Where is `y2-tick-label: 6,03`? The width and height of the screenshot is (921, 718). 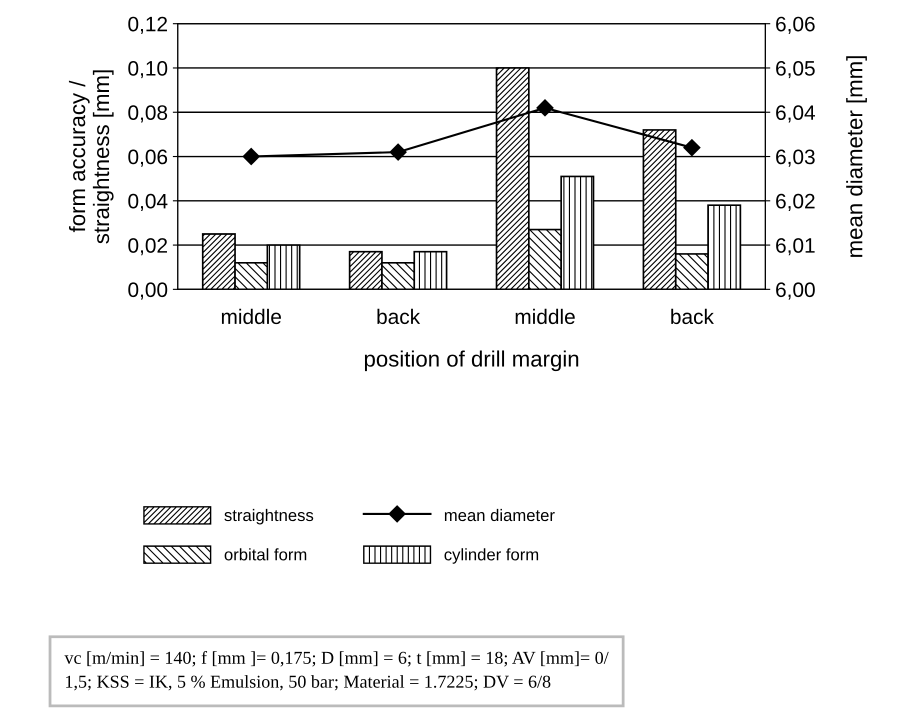
y2-tick-label: 6,03 is located at coordinates (795, 158).